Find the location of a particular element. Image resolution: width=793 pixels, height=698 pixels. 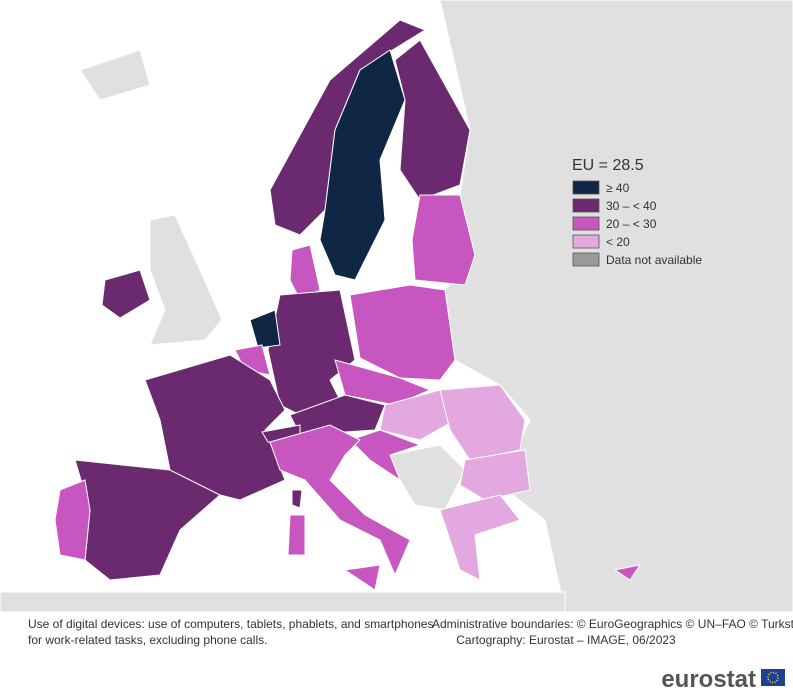

slovenia-croatia is located at coordinates (385, 455).